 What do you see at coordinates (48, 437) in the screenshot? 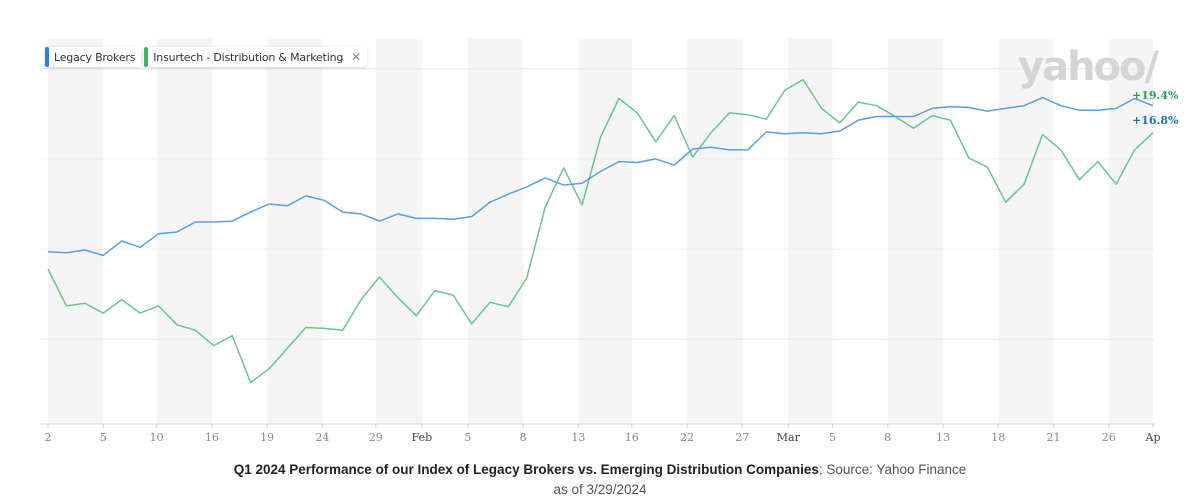
I see `x-tick-label: 2` at bounding box center [48, 437].